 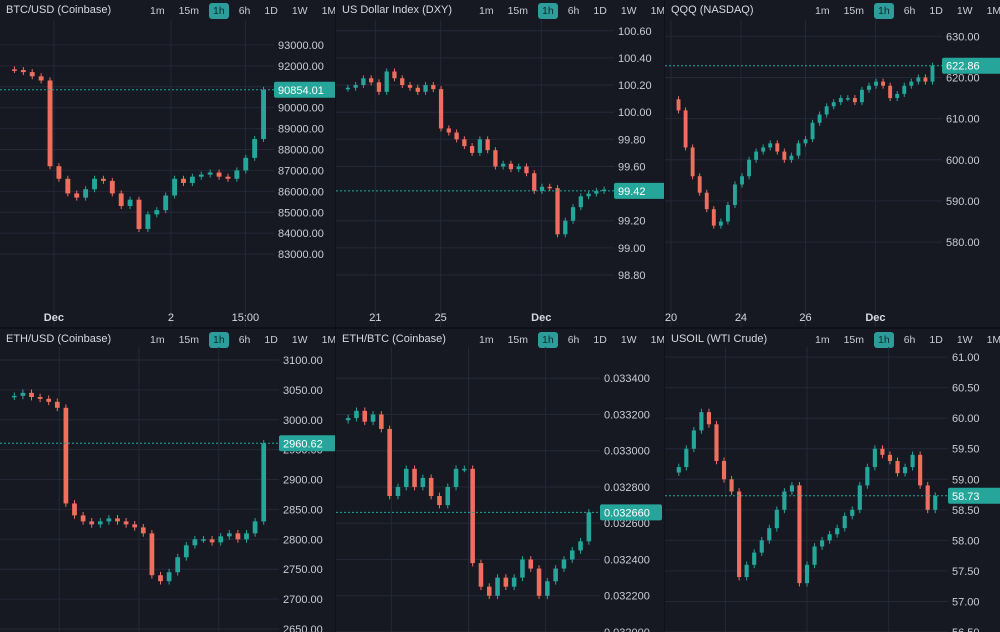 I want to click on x-tick-label: Dec, so click(x=541, y=318).